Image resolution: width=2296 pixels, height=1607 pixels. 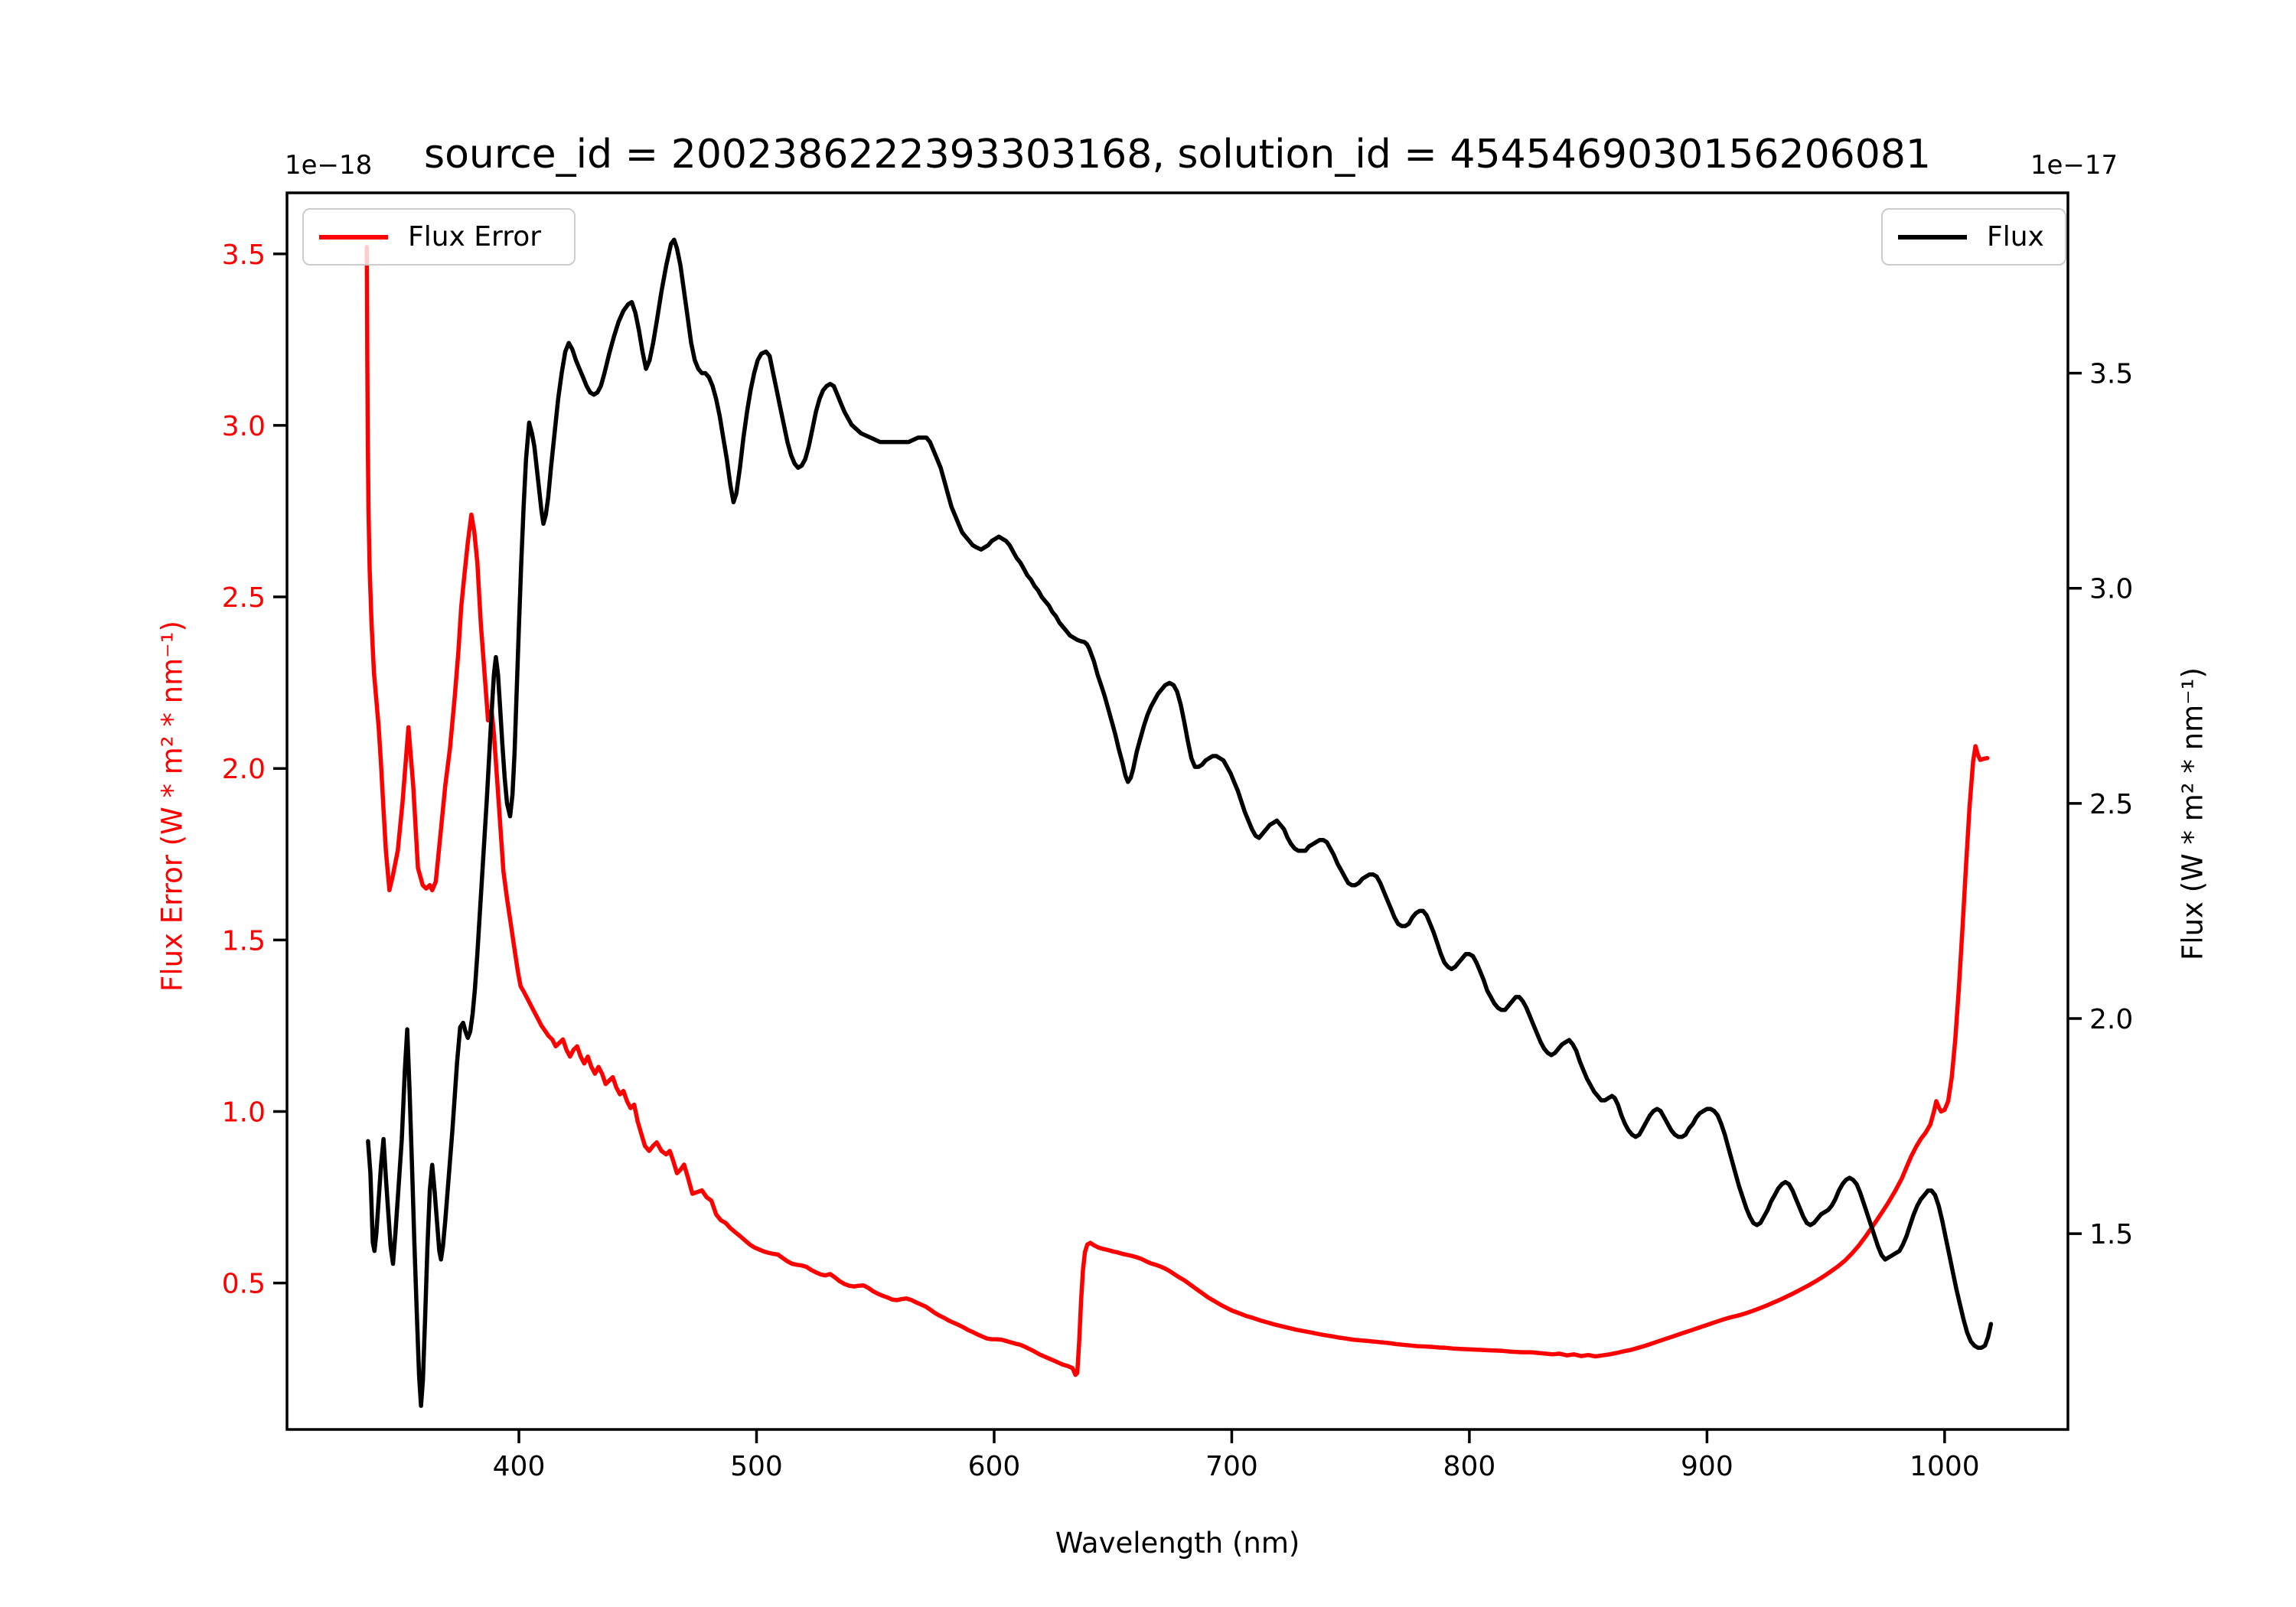 I want to click on left-y-tick-label: 0.5, so click(x=244, y=1284).